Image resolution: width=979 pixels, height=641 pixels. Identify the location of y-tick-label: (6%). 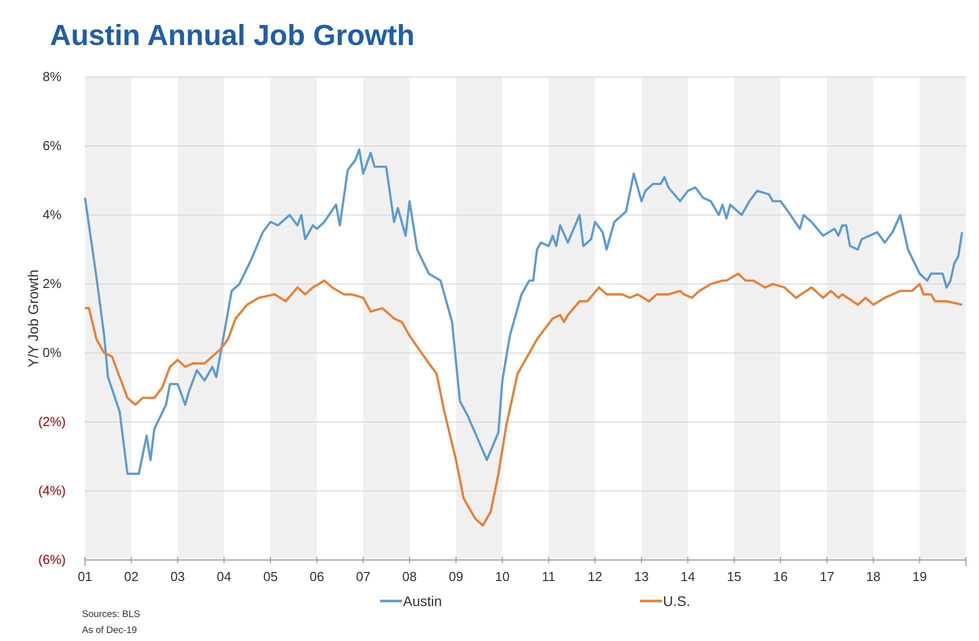
(52, 560).